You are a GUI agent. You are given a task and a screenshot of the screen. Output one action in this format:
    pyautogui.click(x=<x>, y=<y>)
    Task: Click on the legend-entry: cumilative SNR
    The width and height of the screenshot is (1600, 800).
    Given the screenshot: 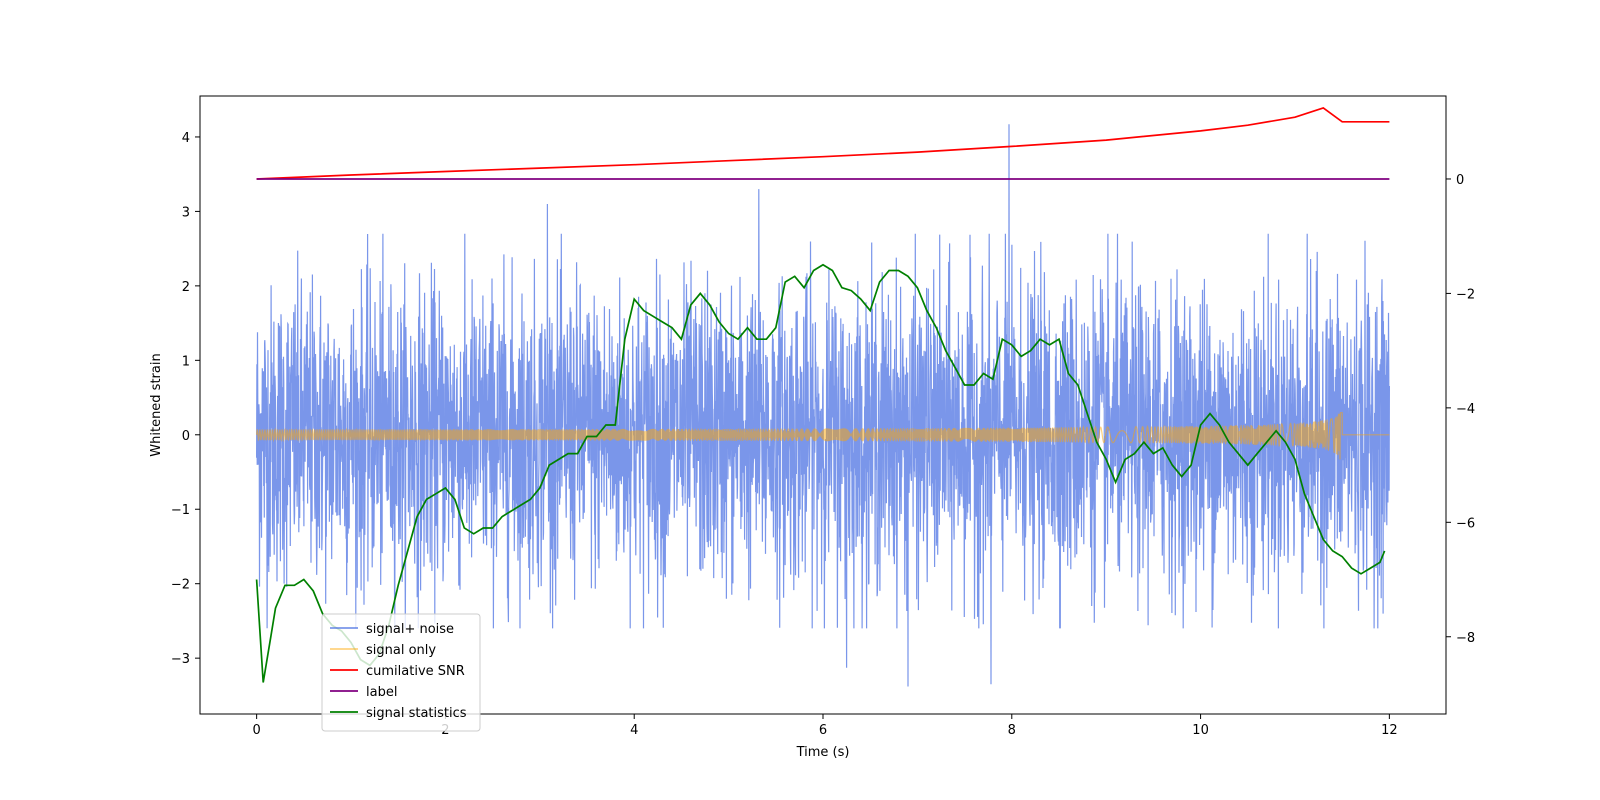 What is the action you would take?
    pyautogui.click(x=415, y=671)
    